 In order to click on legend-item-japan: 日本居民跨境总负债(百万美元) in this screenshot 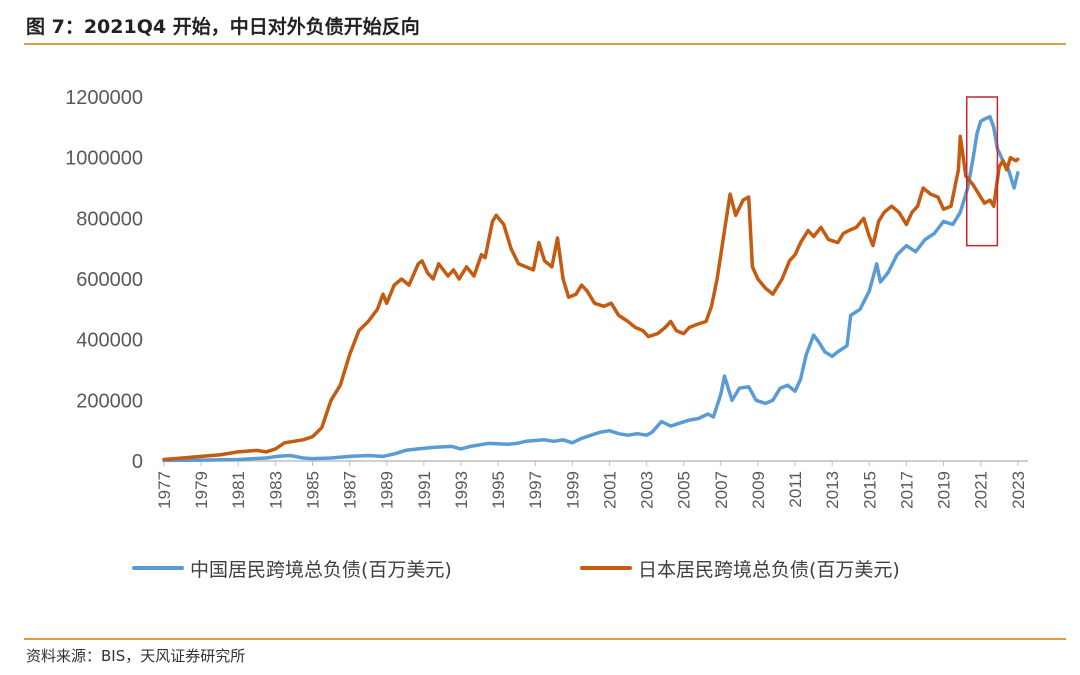, I will do `click(740, 568)`.